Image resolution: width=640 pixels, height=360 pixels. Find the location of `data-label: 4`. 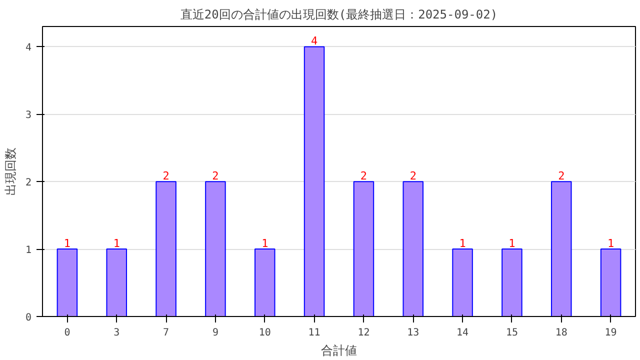

data-label: 4 is located at coordinates (314, 41).